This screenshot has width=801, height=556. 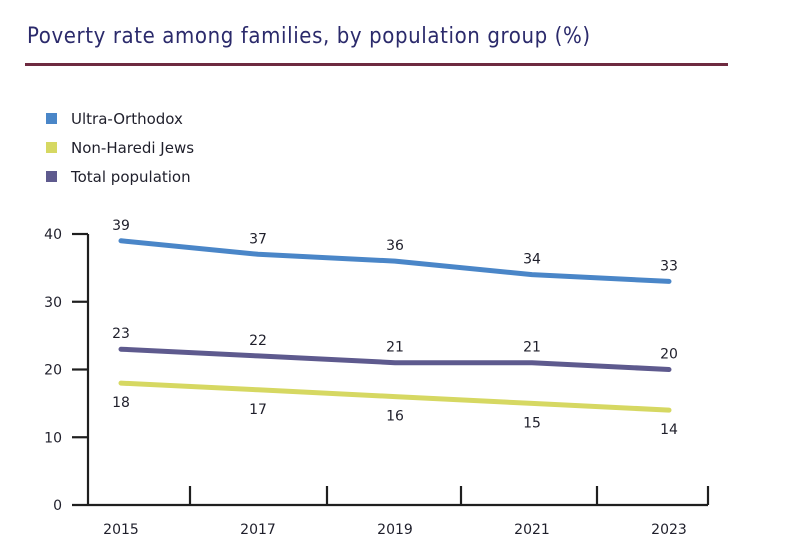 What do you see at coordinates (669, 266) in the screenshot?
I see `data-label: 33` at bounding box center [669, 266].